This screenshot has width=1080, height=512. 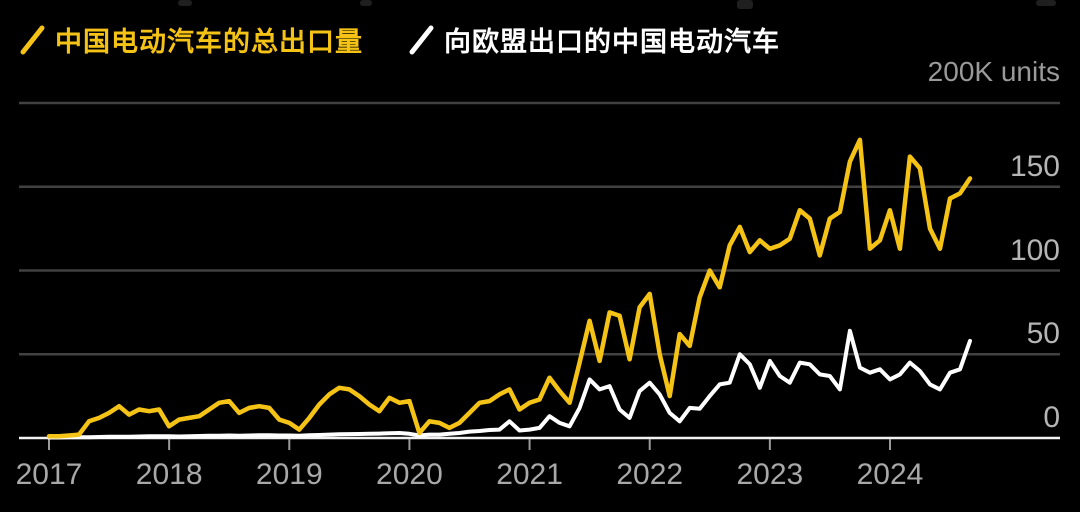 I want to click on y-tick-label-50: 50, so click(x=1043, y=334).